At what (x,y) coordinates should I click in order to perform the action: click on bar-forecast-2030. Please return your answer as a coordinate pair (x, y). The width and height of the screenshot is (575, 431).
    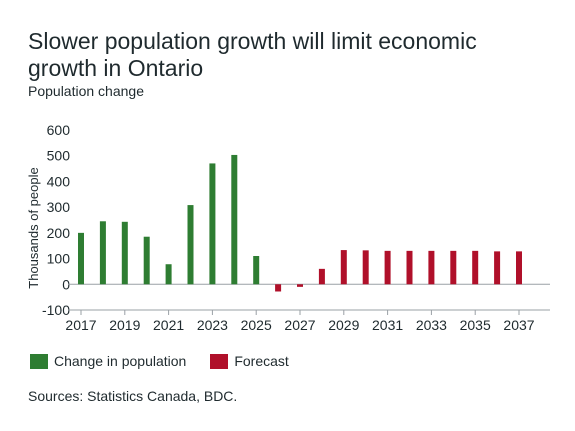
    Looking at the image, I should click on (365, 267).